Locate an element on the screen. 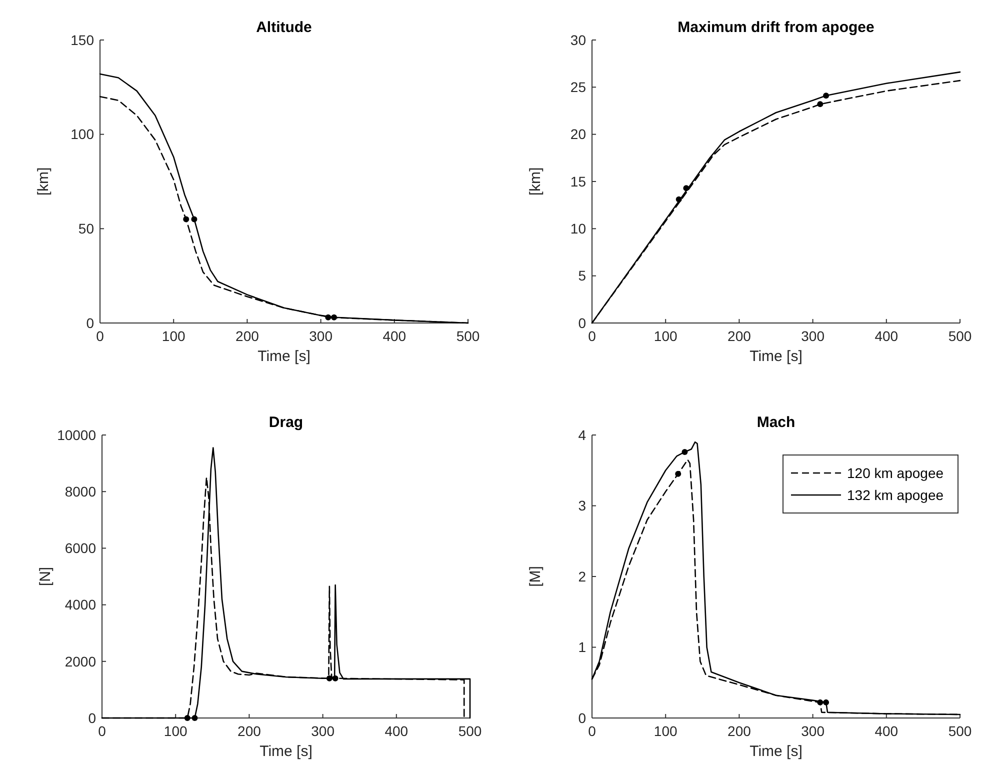  y-tick-label: 15 is located at coordinates (578, 181).